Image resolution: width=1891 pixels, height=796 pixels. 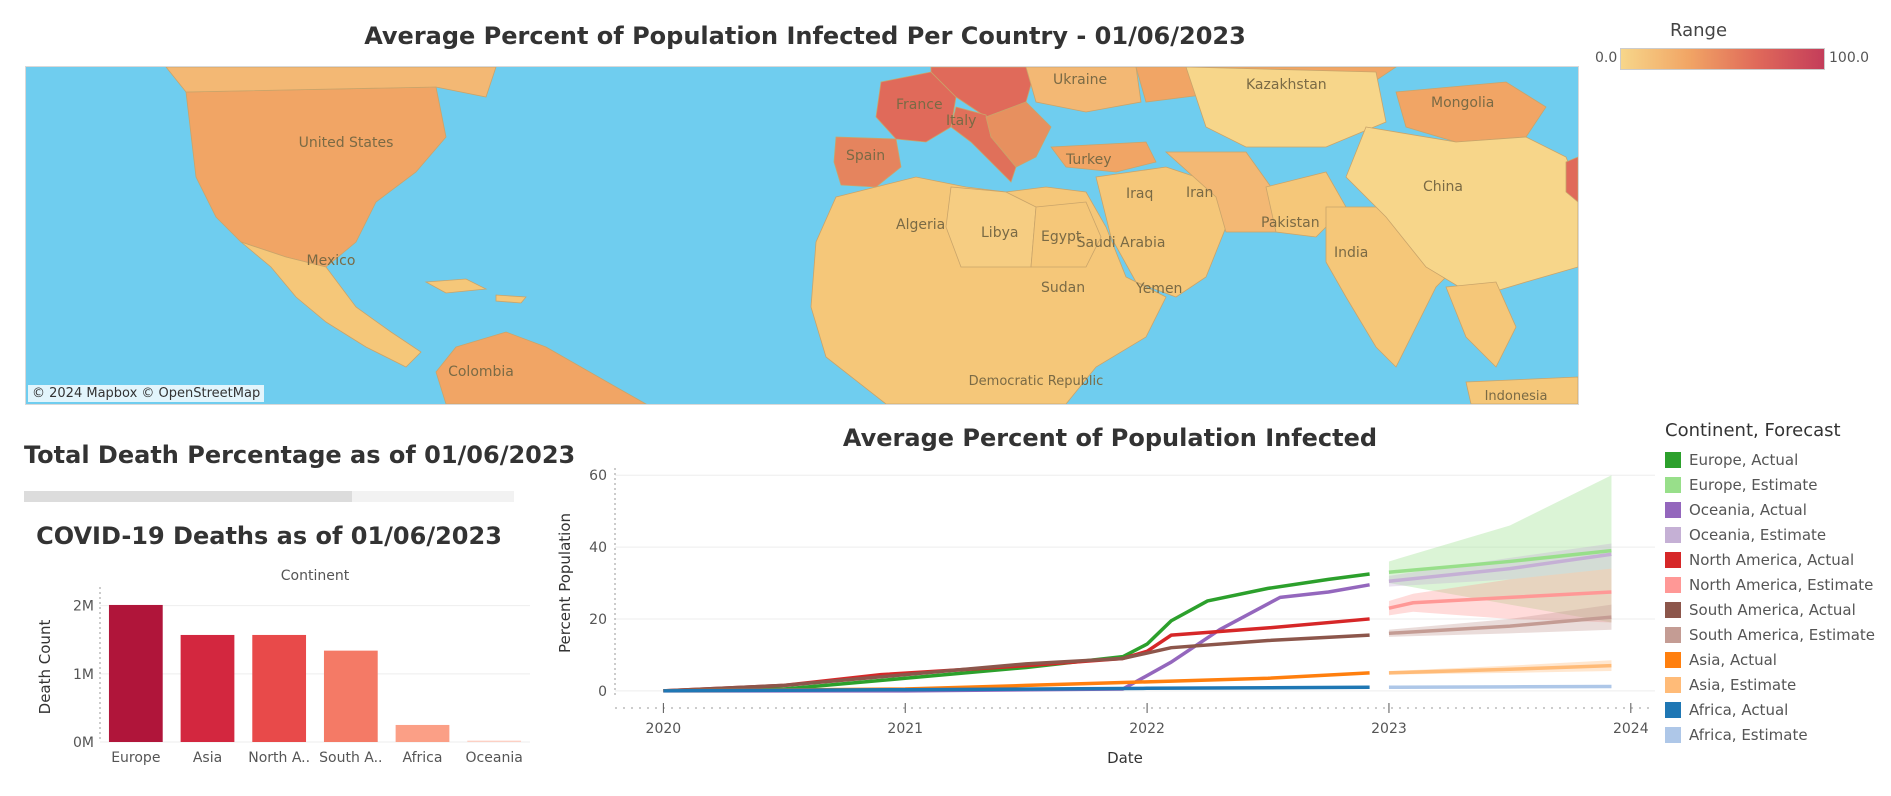 I want to click on map-label-iran: Iran, so click(x=1199, y=193).